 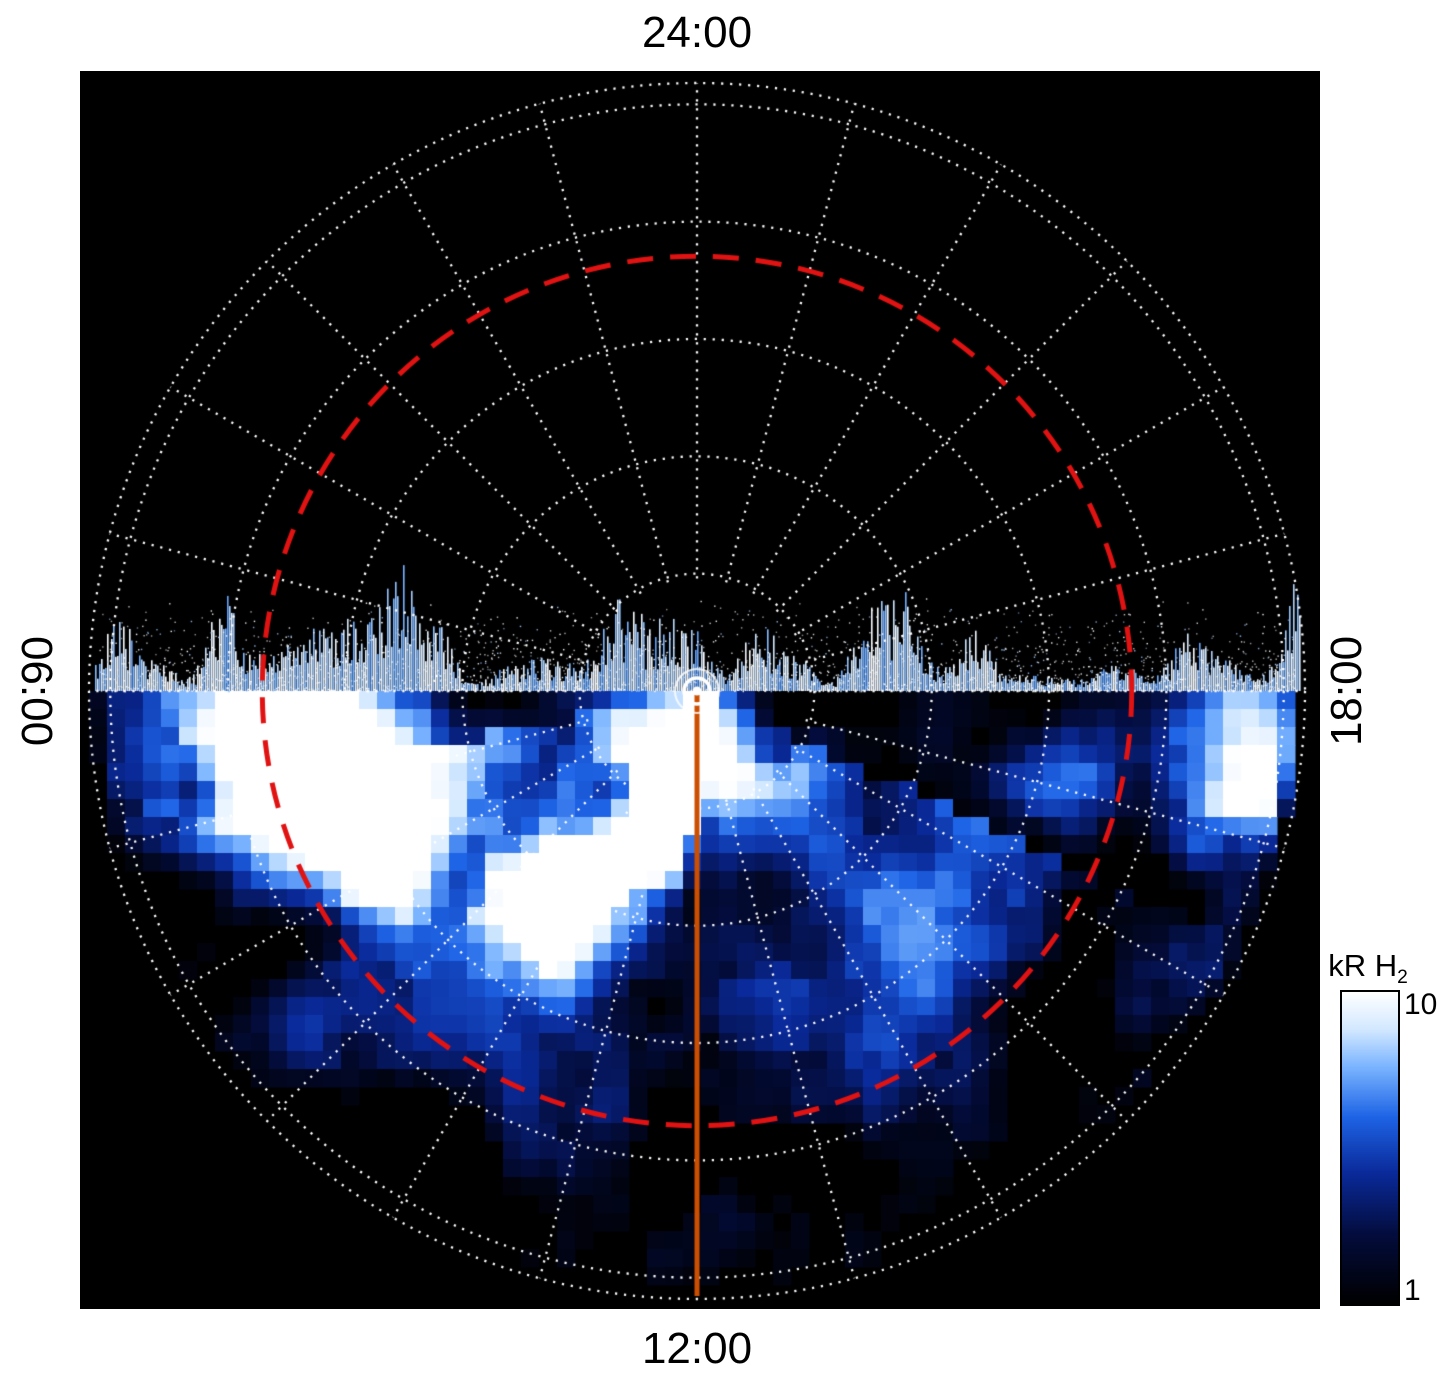 I want to click on colorbar-tick-max: 10, so click(x=1421, y=1004).